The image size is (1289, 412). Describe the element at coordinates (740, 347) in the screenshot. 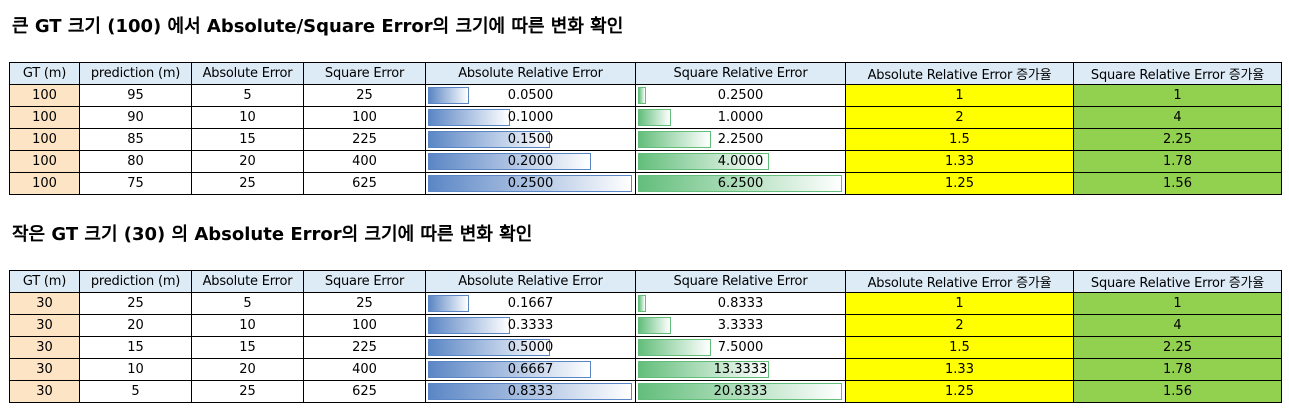

I see `square-relative-error-cell: 7.5000` at that location.